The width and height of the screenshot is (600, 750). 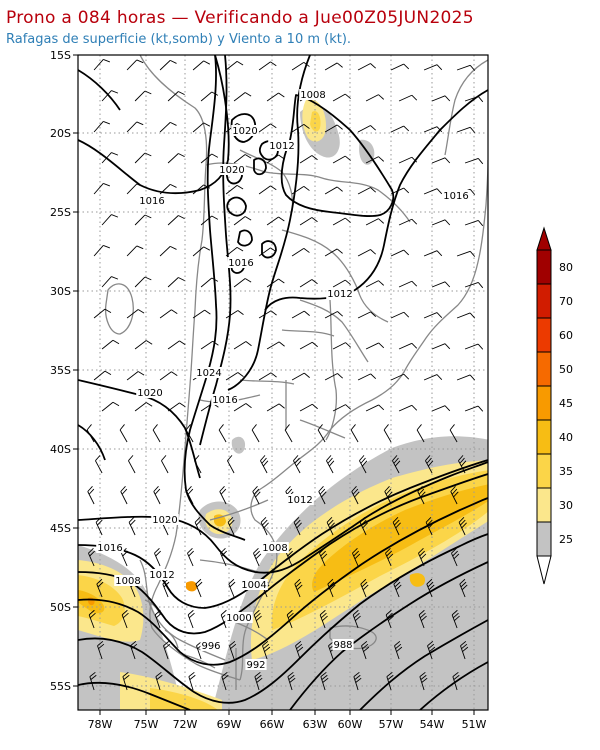 What do you see at coordinates (60, 371) in the screenshot?
I see `latitude-labels: 15S 20S 25S 30S 35S 40S 45S 50S 55S` at bounding box center [60, 371].